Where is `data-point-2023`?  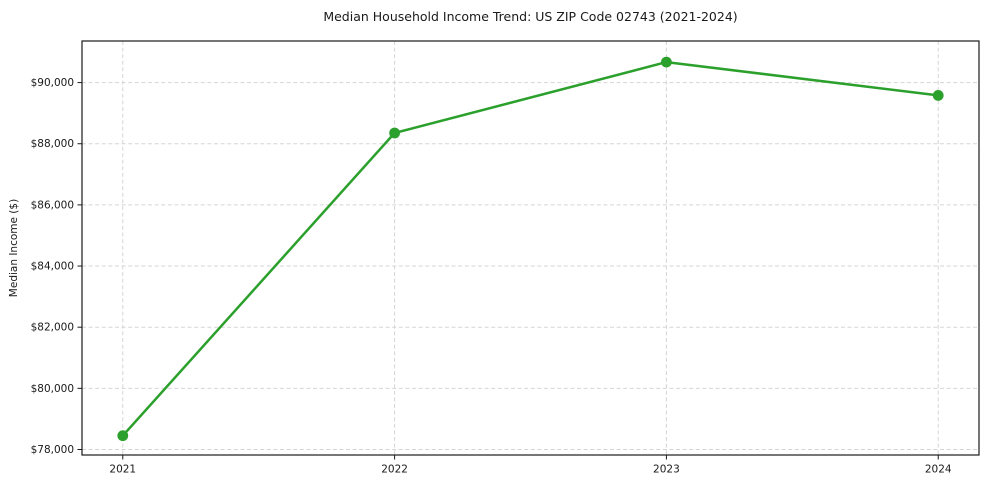
data-point-2023 is located at coordinates (666, 62).